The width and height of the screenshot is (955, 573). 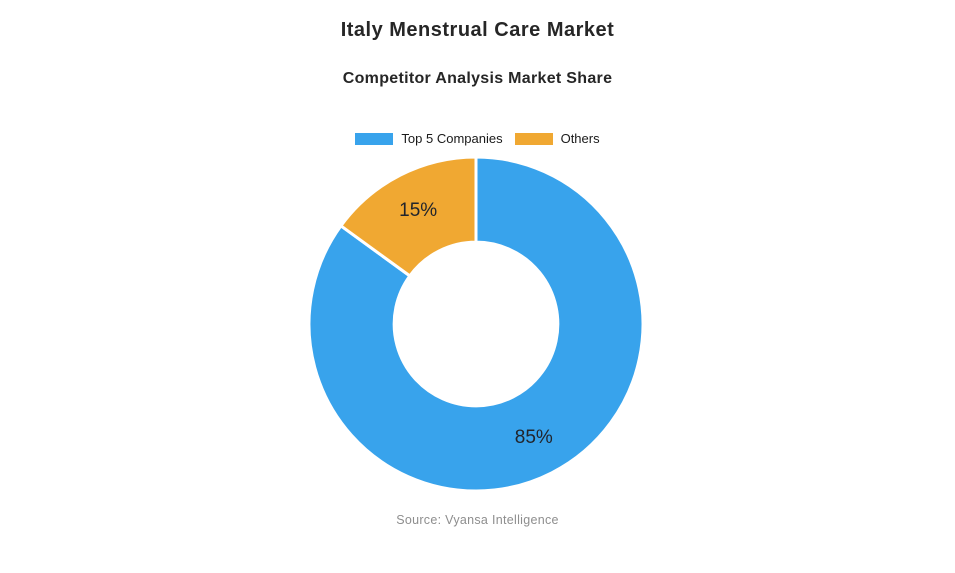 What do you see at coordinates (557, 139) in the screenshot?
I see `legend-item-others: Others` at bounding box center [557, 139].